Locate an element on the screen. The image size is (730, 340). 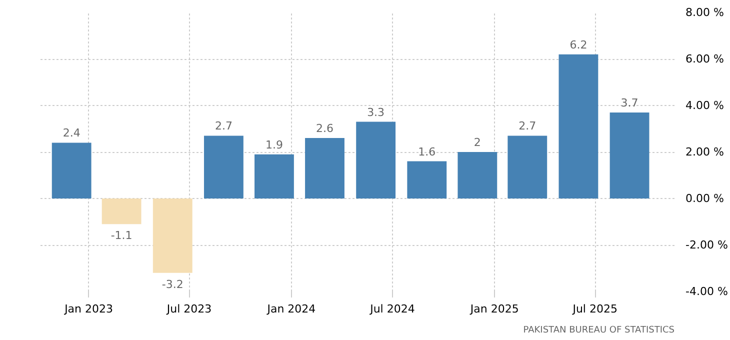
x-tick-label: Jan 2025 is located at coordinates (494, 309).